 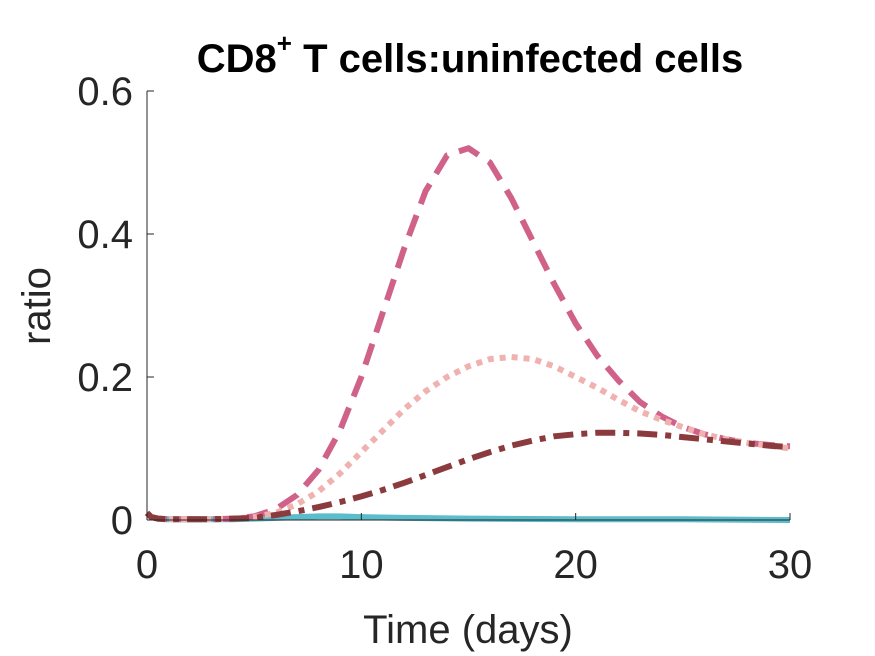 What do you see at coordinates (147, 565) in the screenshot?
I see `x-tick-label: 0` at bounding box center [147, 565].